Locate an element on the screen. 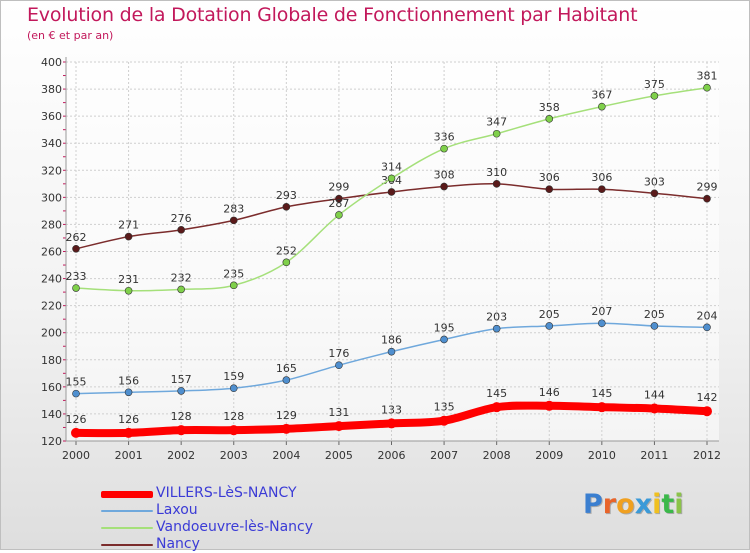 The width and height of the screenshot is (750, 553). x-tick-label: 2009 is located at coordinates (549, 455).